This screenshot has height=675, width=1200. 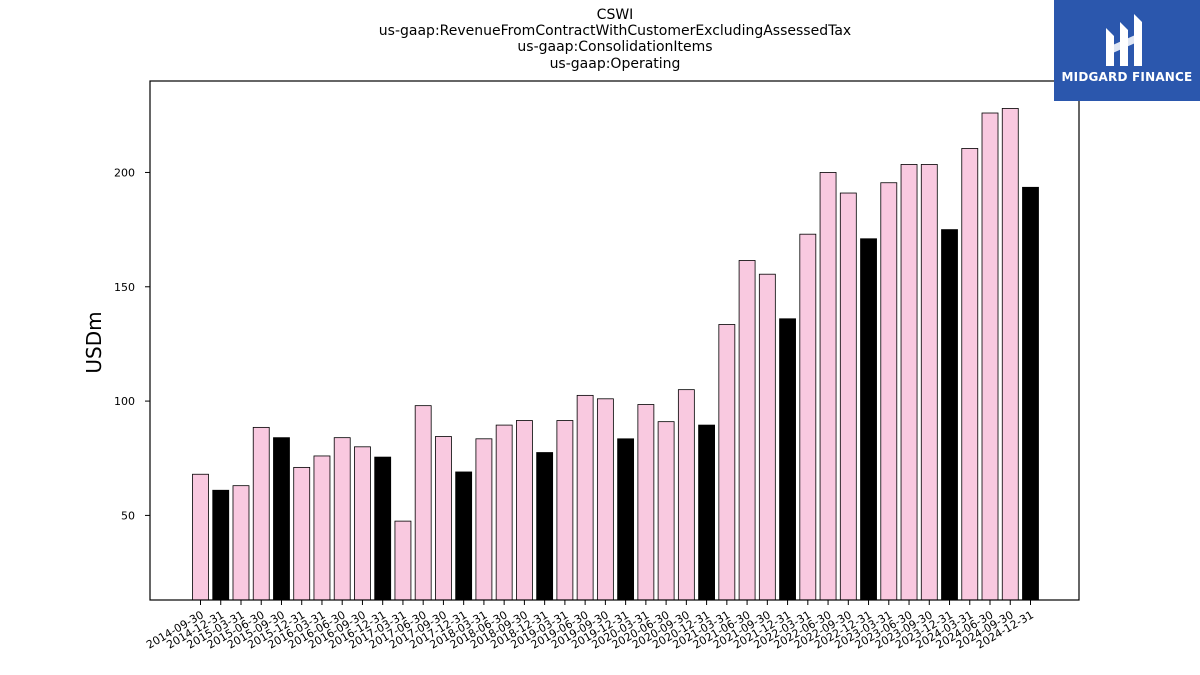 I want to click on y-axis-label: USDm, so click(x=94, y=342).